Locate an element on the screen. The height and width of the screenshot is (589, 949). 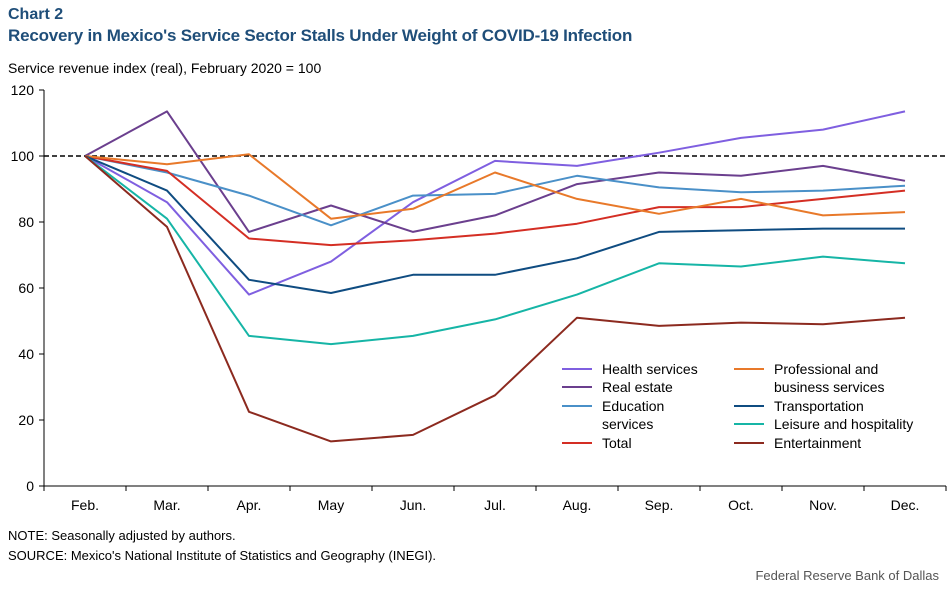
legend-label: Health services is located at coordinates (650, 369).